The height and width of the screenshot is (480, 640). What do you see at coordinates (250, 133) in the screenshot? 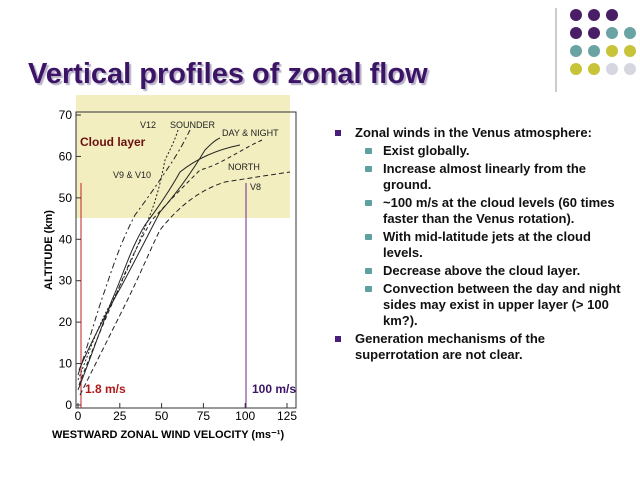
I see `annotation: DAY & NIGHT` at bounding box center [250, 133].